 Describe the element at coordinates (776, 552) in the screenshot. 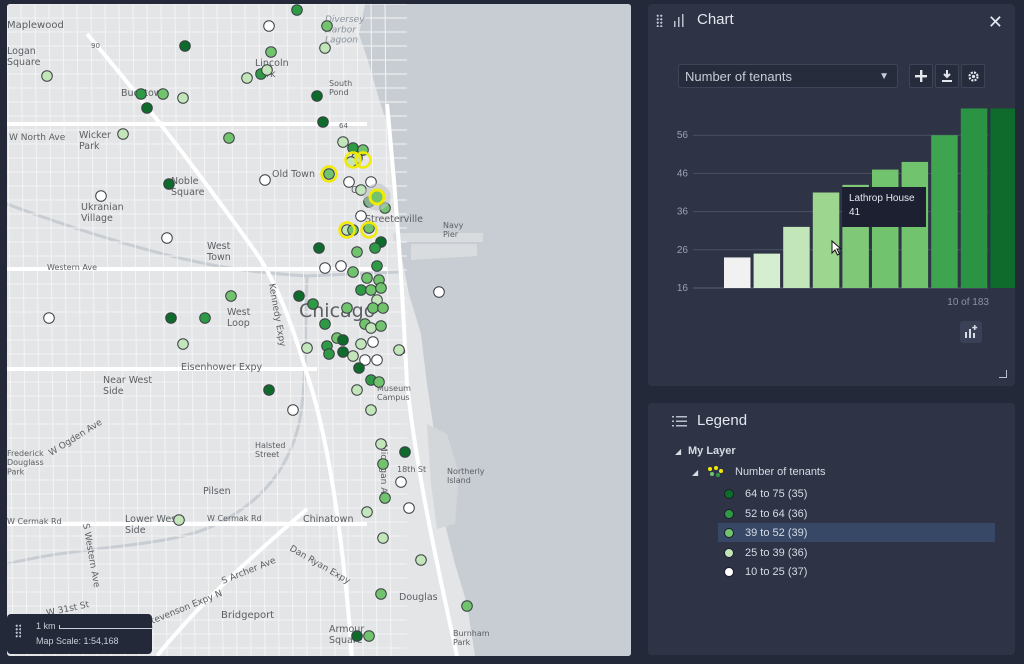

I see `legend-class-label: 25 to 39 (36)` at that location.